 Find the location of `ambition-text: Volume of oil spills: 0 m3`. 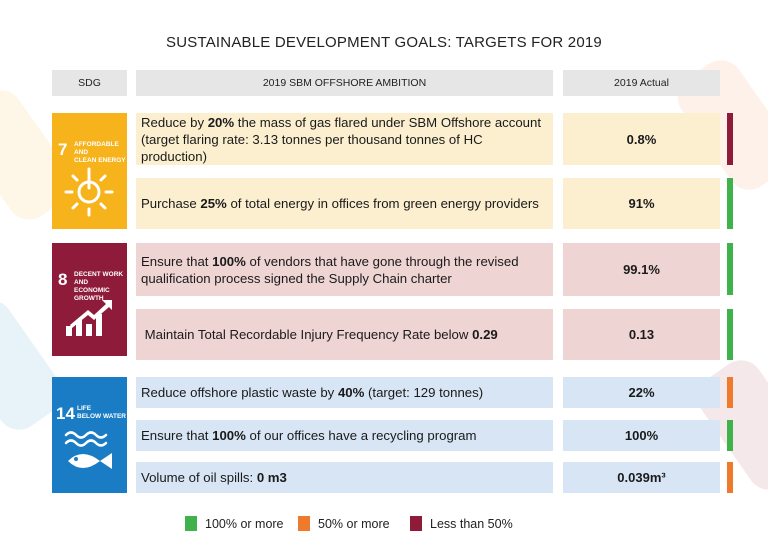

ambition-text: Volume of oil spills: 0 m3 is located at coordinates (214, 477).